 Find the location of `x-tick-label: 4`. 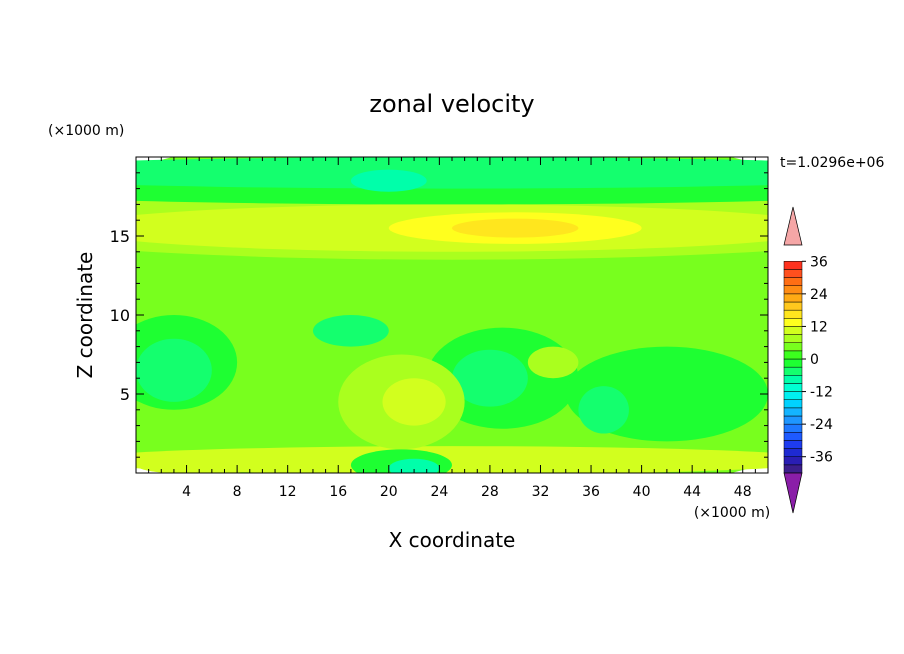

x-tick-label: 4 is located at coordinates (186, 492).